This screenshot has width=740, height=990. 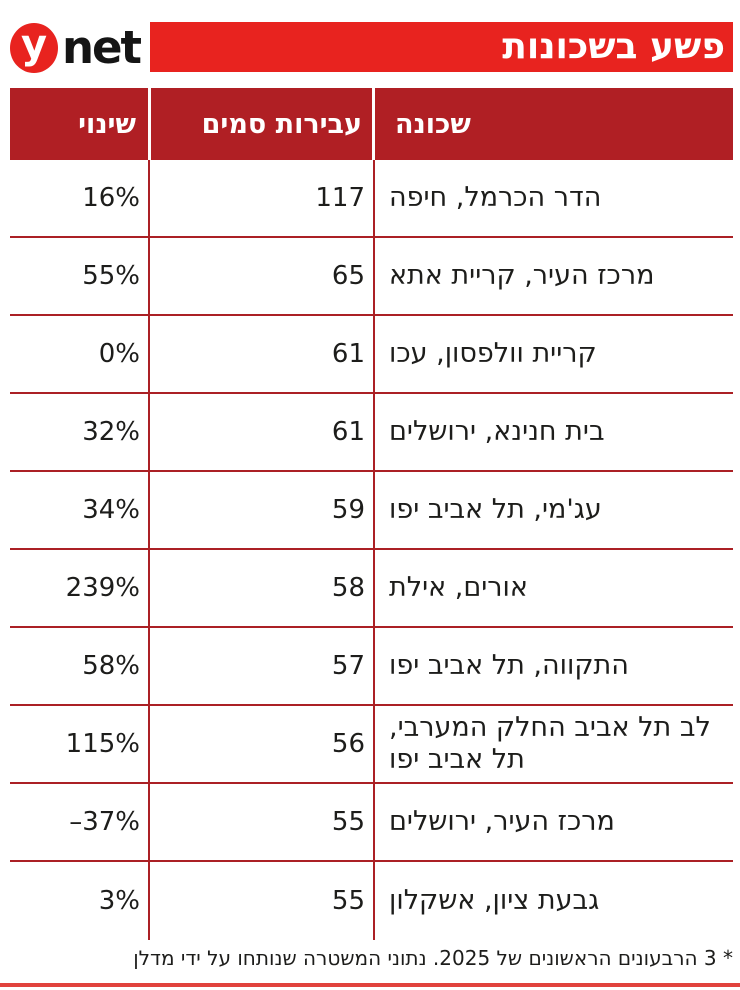 I want to click on ynet-logo-net: net, so click(x=102, y=47).